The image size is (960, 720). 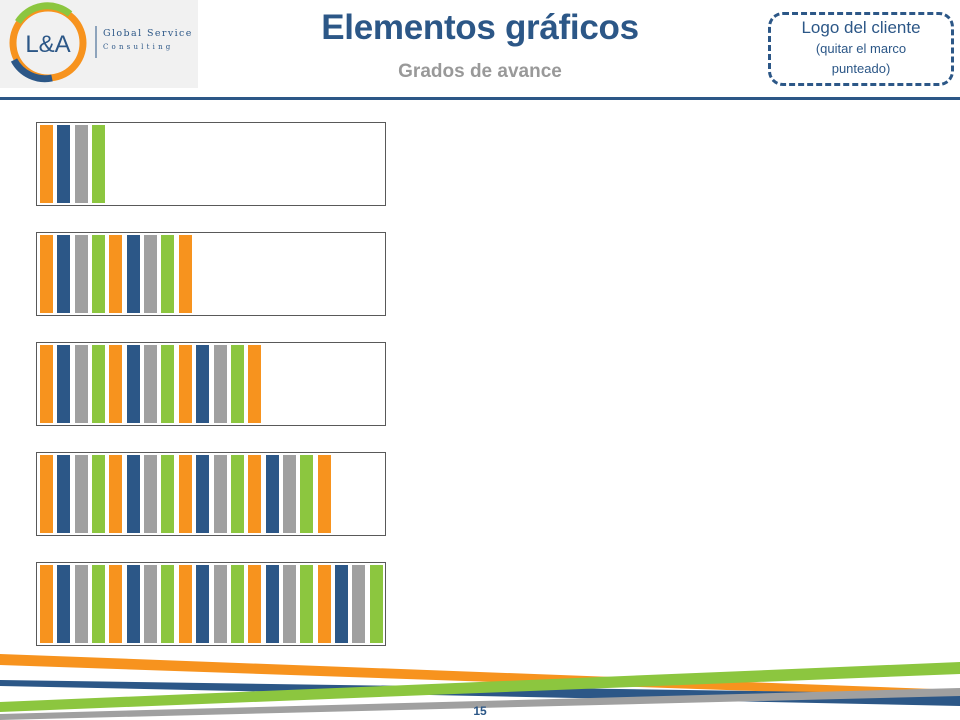 I want to click on client-logo-note: (quitar el marco punteado), so click(x=861, y=58).